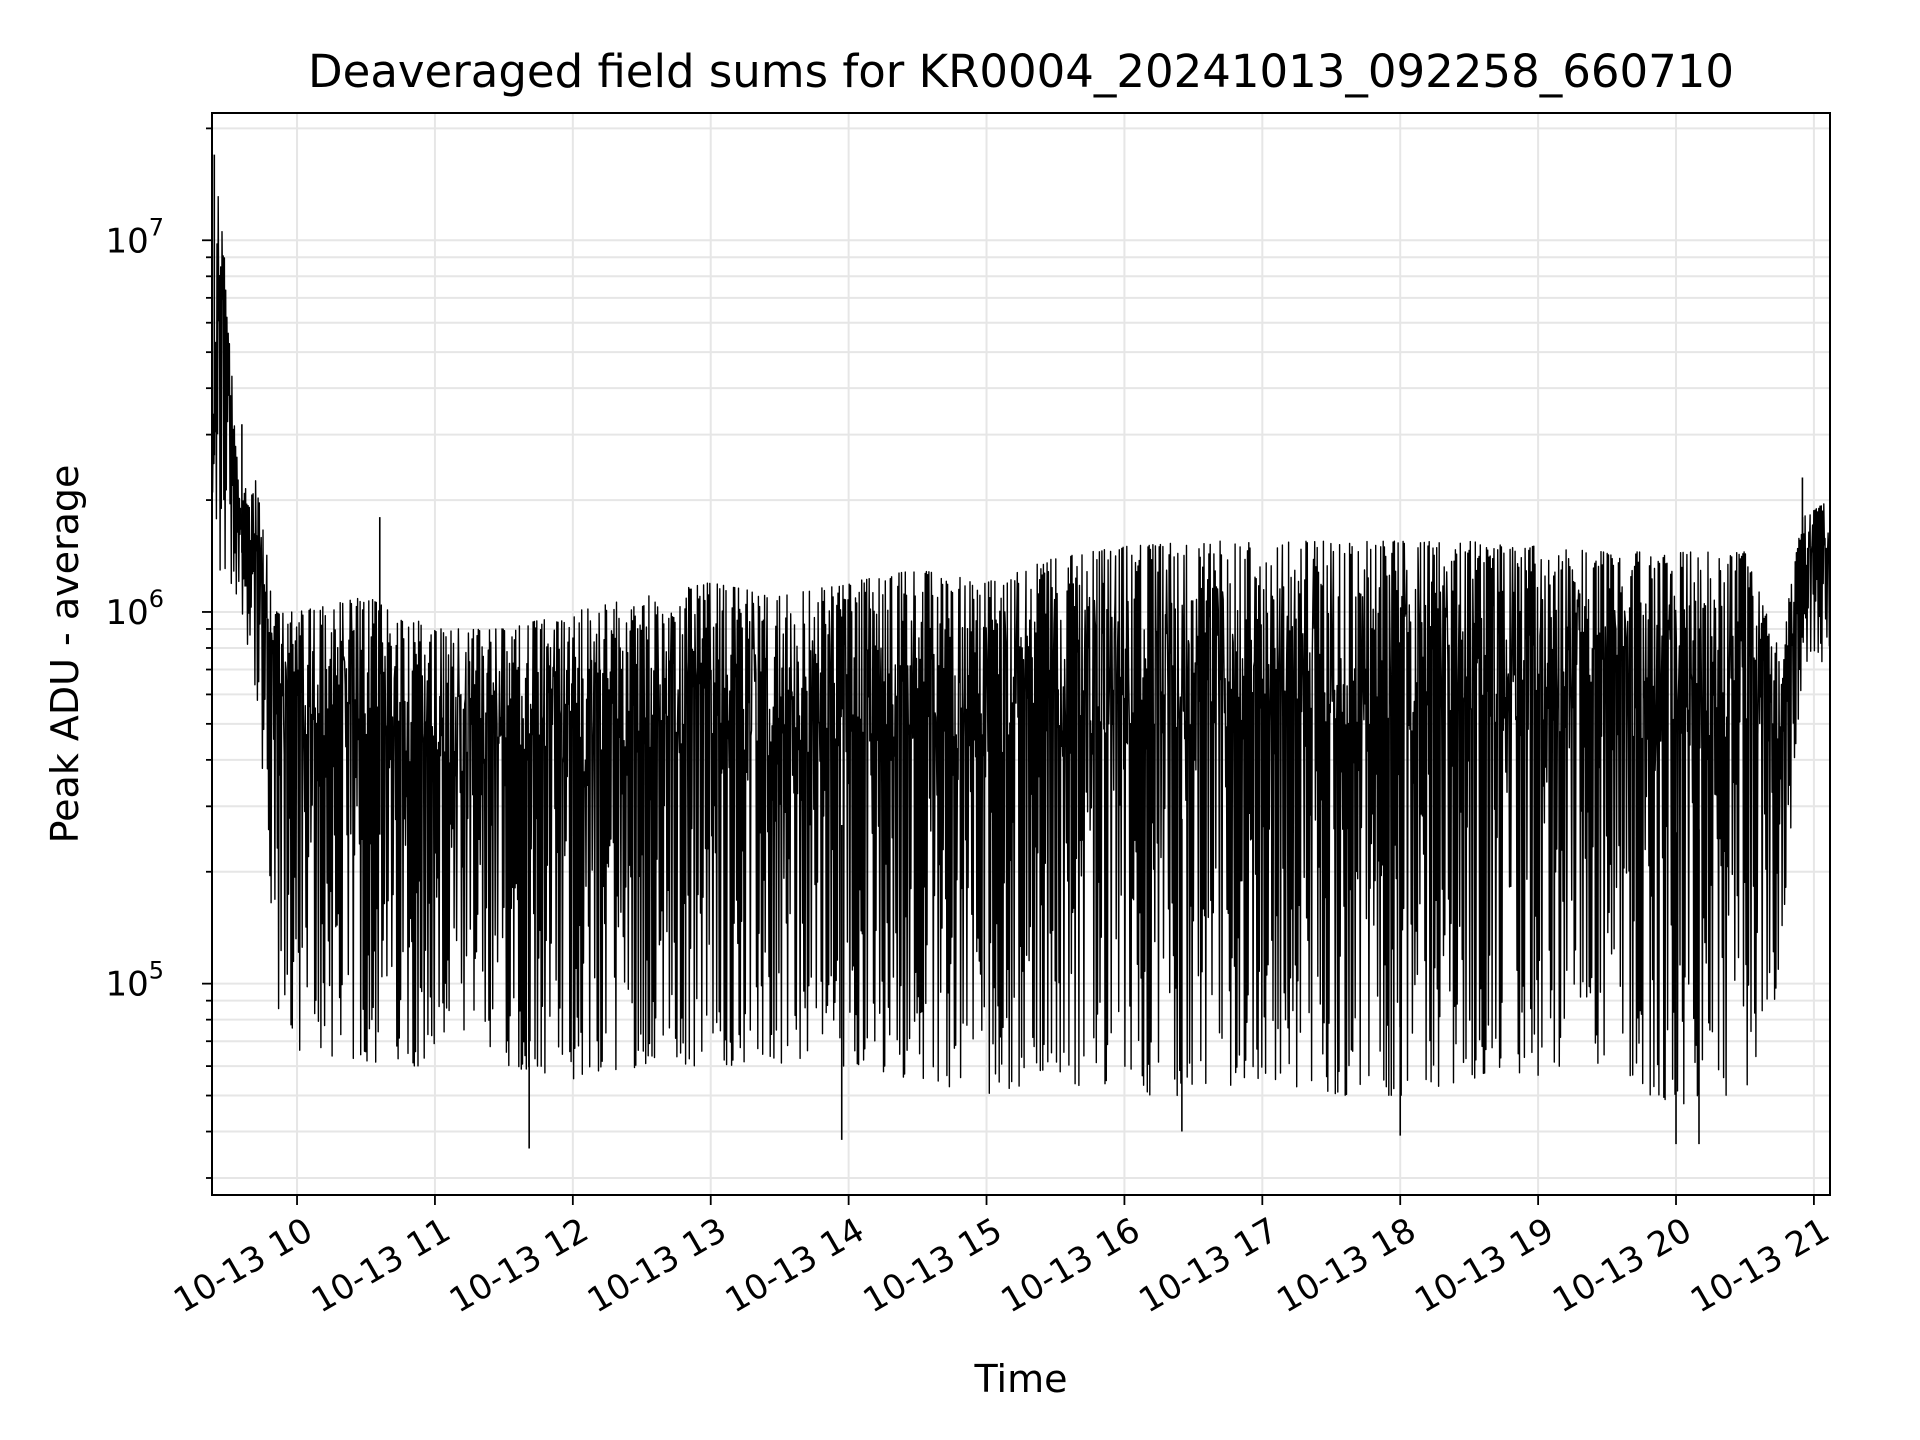  Describe the element at coordinates (65, 654) in the screenshot. I see `y-axis-label: Peak ADU - average` at that location.